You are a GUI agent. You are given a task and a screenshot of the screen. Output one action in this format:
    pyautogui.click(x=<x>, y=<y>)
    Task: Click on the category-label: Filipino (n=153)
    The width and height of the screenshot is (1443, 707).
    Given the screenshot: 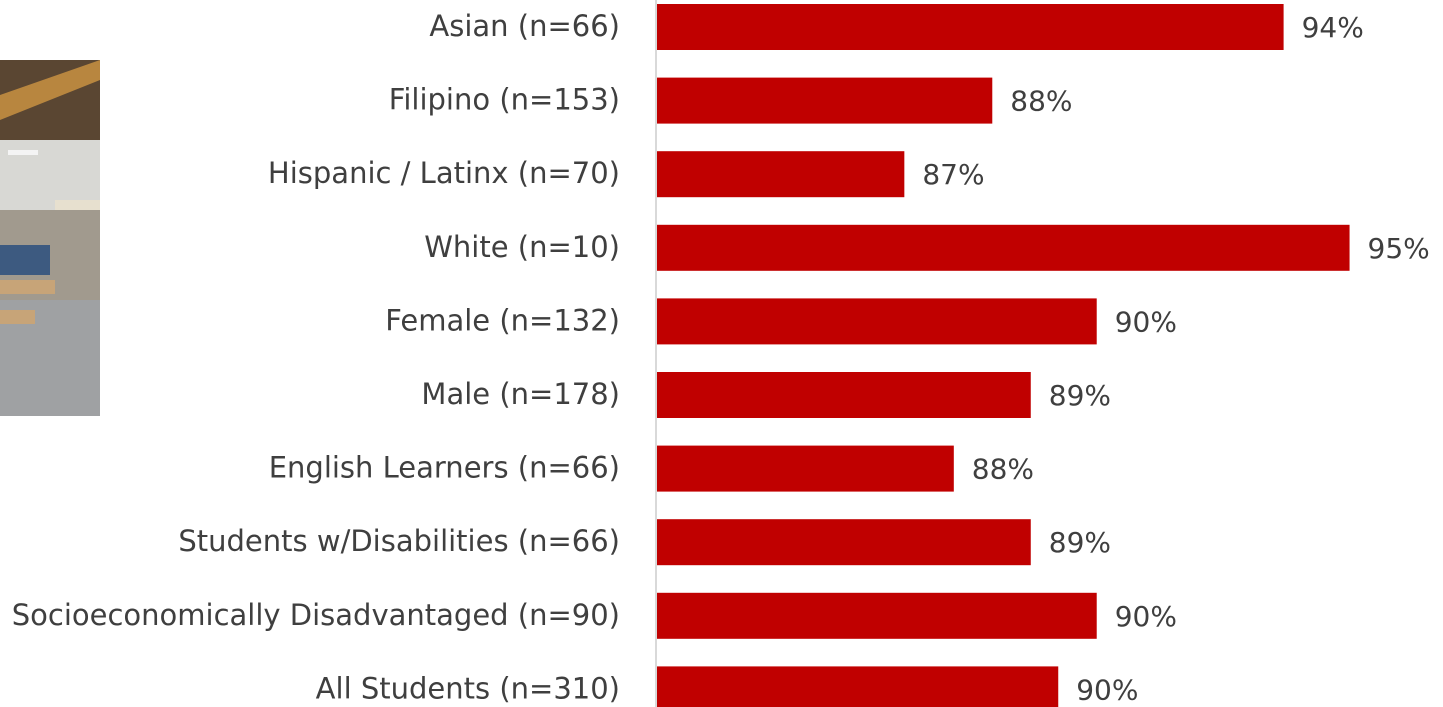 What is the action you would take?
    pyautogui.click(x=504, y=100)
    